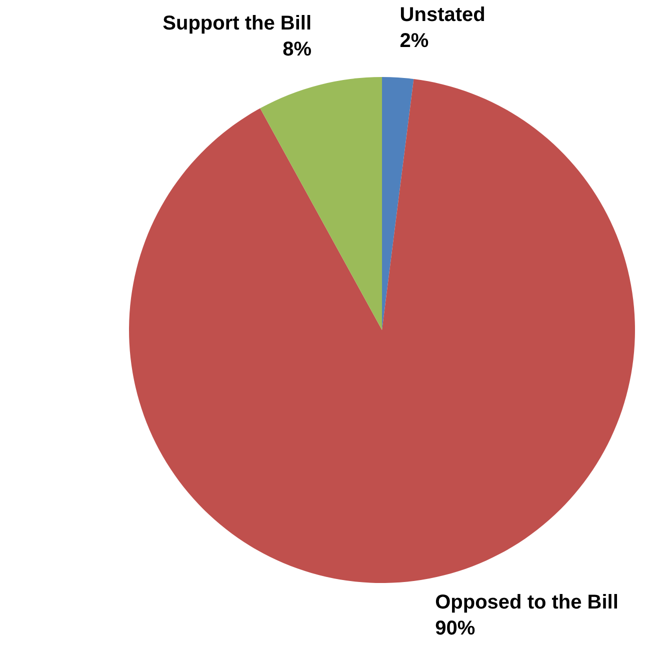 This screenshot has width=664, height=658. What do you see at coordinates (443, 15) in the screenshot?
I see `slice-label: Unstated` at bounding box center [443, 15].